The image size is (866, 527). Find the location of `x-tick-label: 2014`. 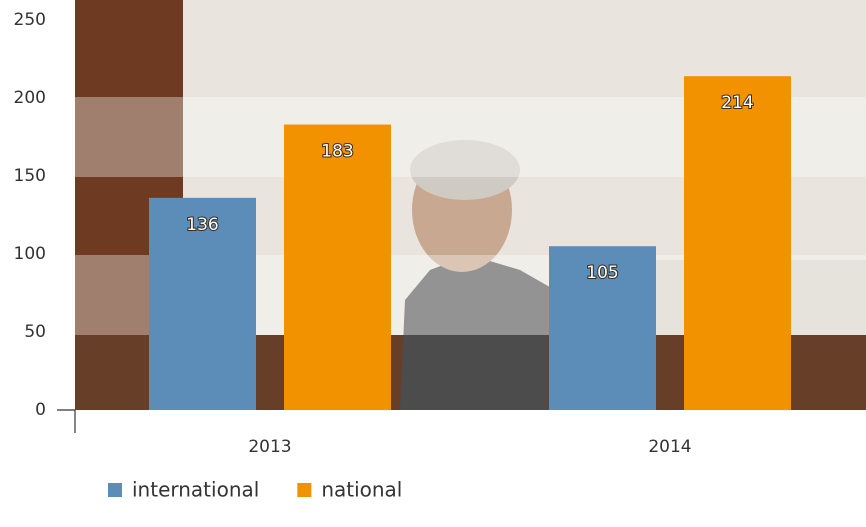

x-tick-label: 2014 is located at coordinates (669, 447).